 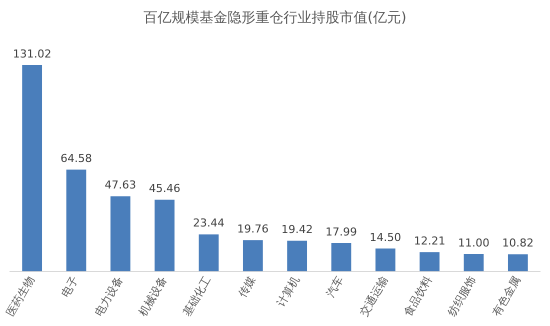 What do you see at coordinates (430, 241) in the screenshot?
I see `data-label: 12.21` at bounding box center [430, 241].